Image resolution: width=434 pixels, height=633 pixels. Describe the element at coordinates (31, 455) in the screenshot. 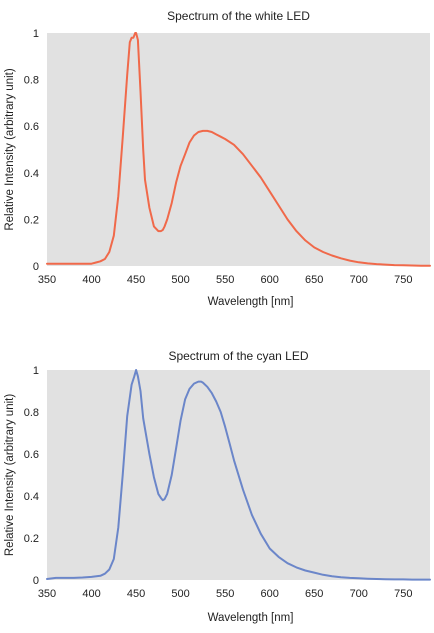

I see `cyan-led-y-tick-label: 0.6` at that location.